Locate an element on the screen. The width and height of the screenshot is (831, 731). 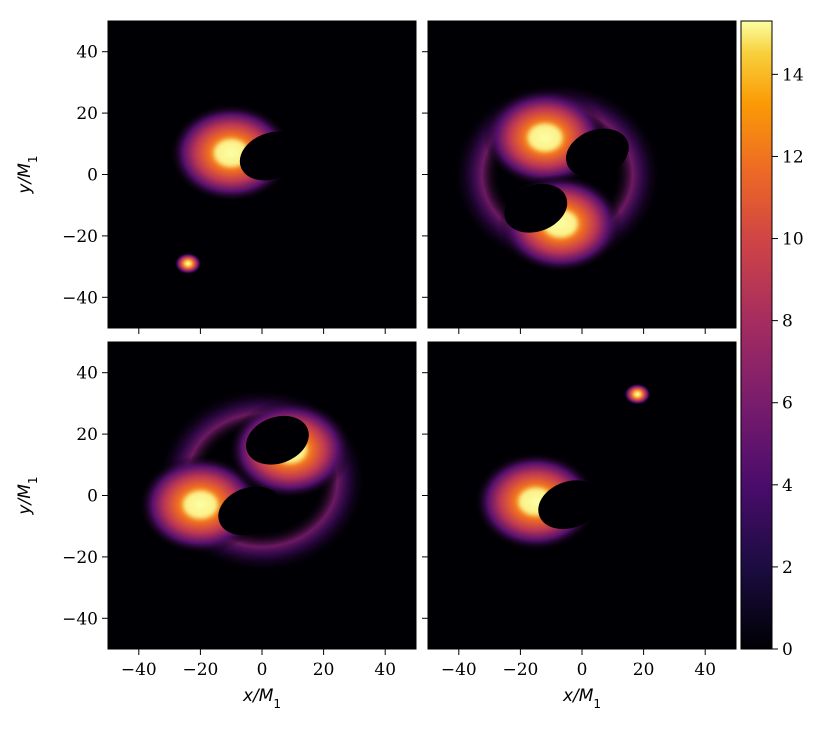
colorbar-tick-label: 6 is located at coordinates (787, 404).